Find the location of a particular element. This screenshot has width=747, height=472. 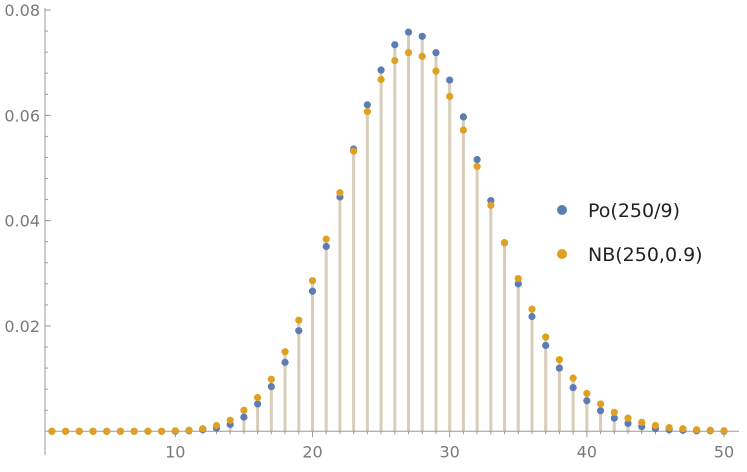

y-tick-label: 0.02 is located at coordinates (22, 326).